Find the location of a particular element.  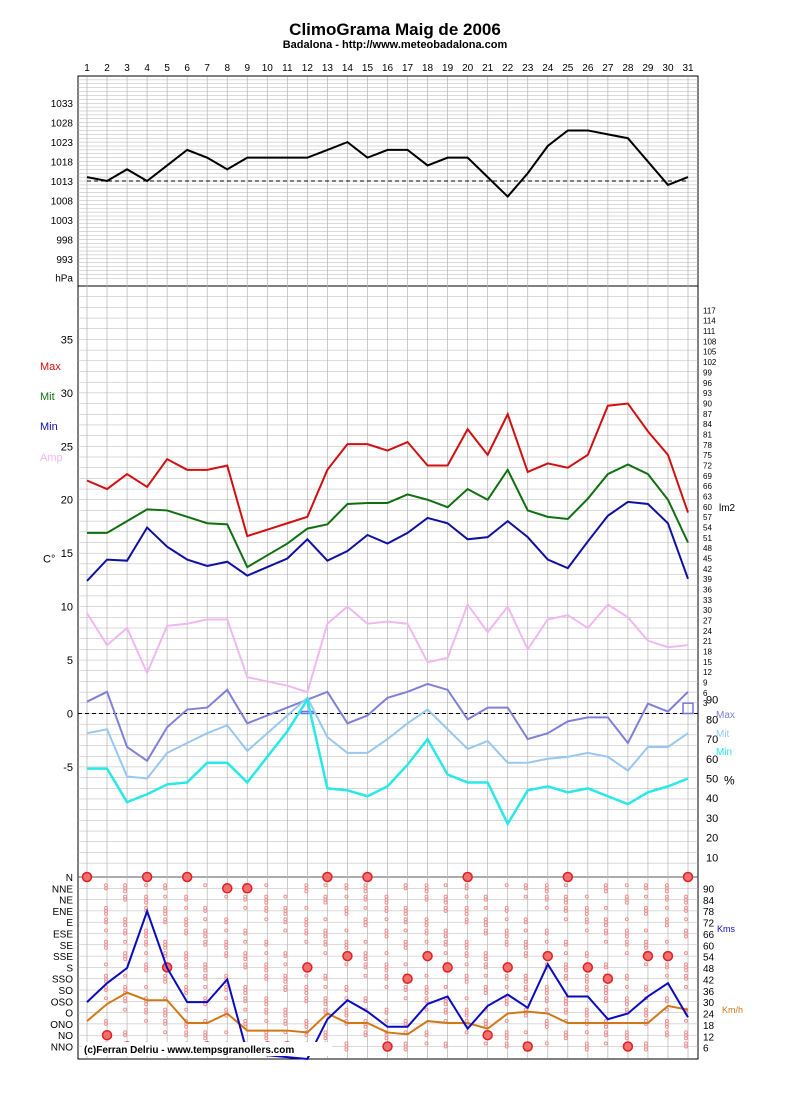

rain-tick-label: 60 is located at coordinates (707, 507).